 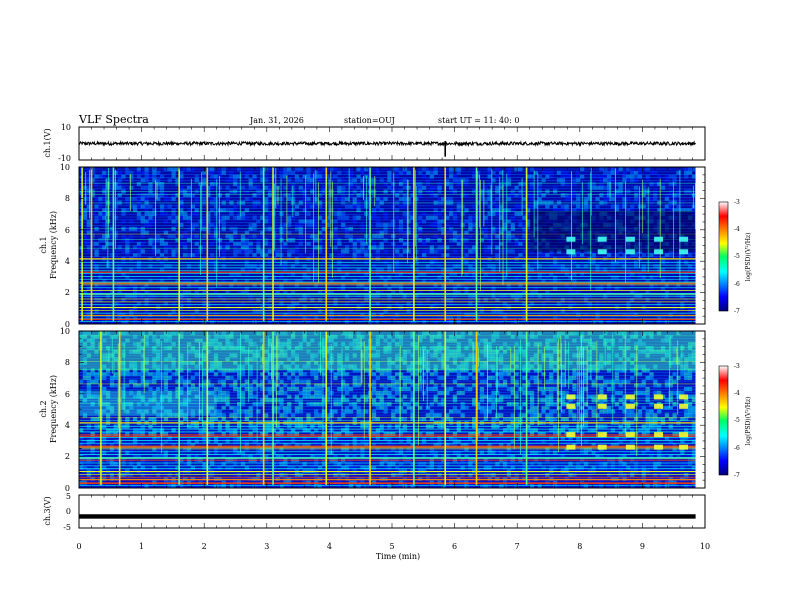 I want to click on ch1-spec-freq-label: Frequency (kHz), so click(x=53, y=245).